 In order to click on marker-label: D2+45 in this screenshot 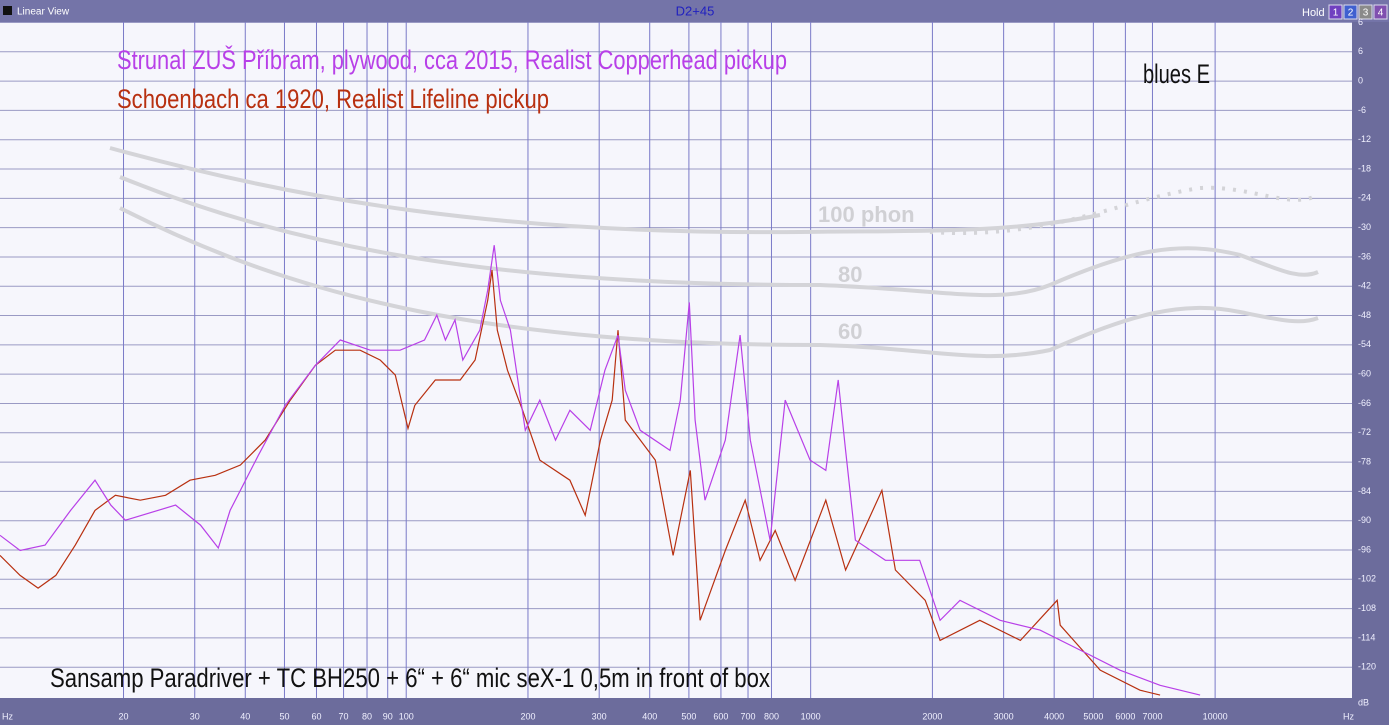, I will do `click(695, 10)`.